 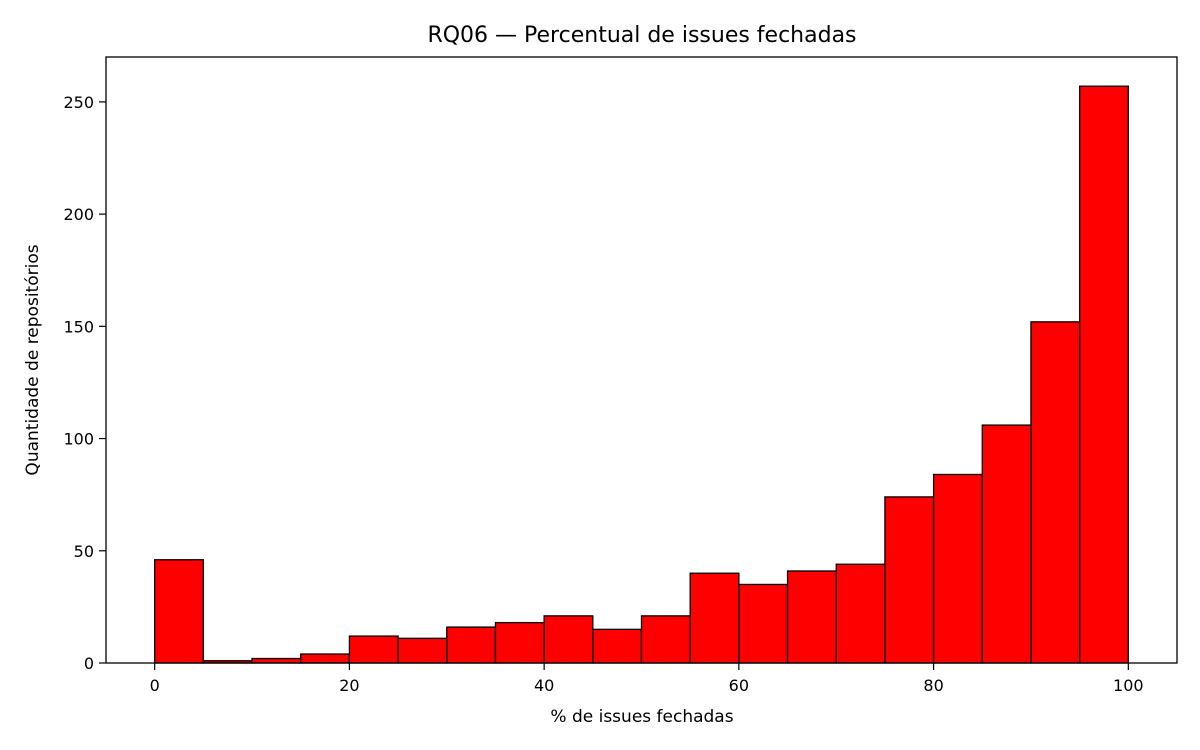 What do you see at coordinates (78, 326) in the screenshot?
I see `y-tick-label: 150` at bounding box center [78, 326].